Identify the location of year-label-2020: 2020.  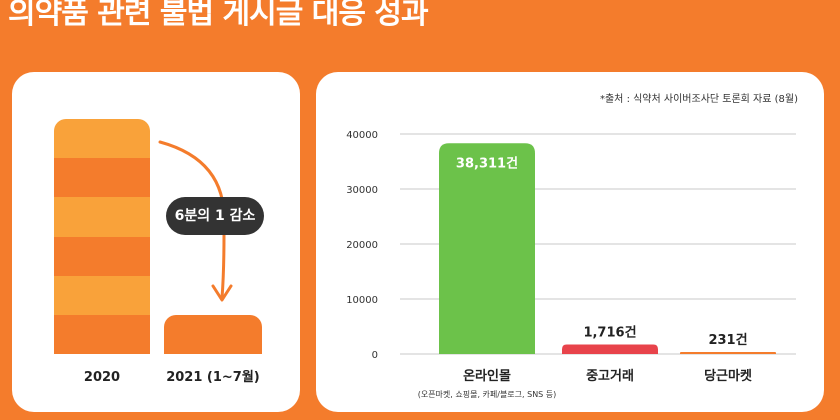
(102, 377).